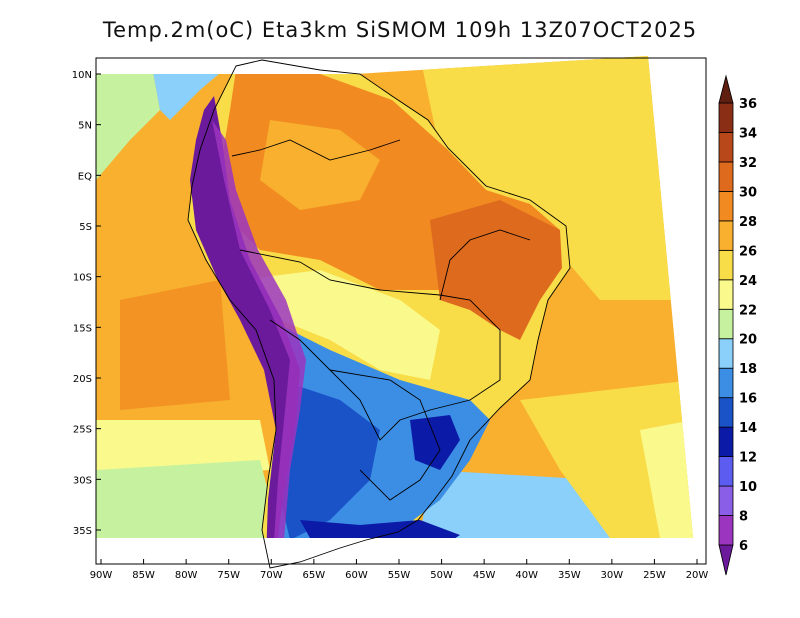 Image resolution: width=800 pixels, height=618 pixels. I want to click on colorbar-label: 32, so click(748, 163).